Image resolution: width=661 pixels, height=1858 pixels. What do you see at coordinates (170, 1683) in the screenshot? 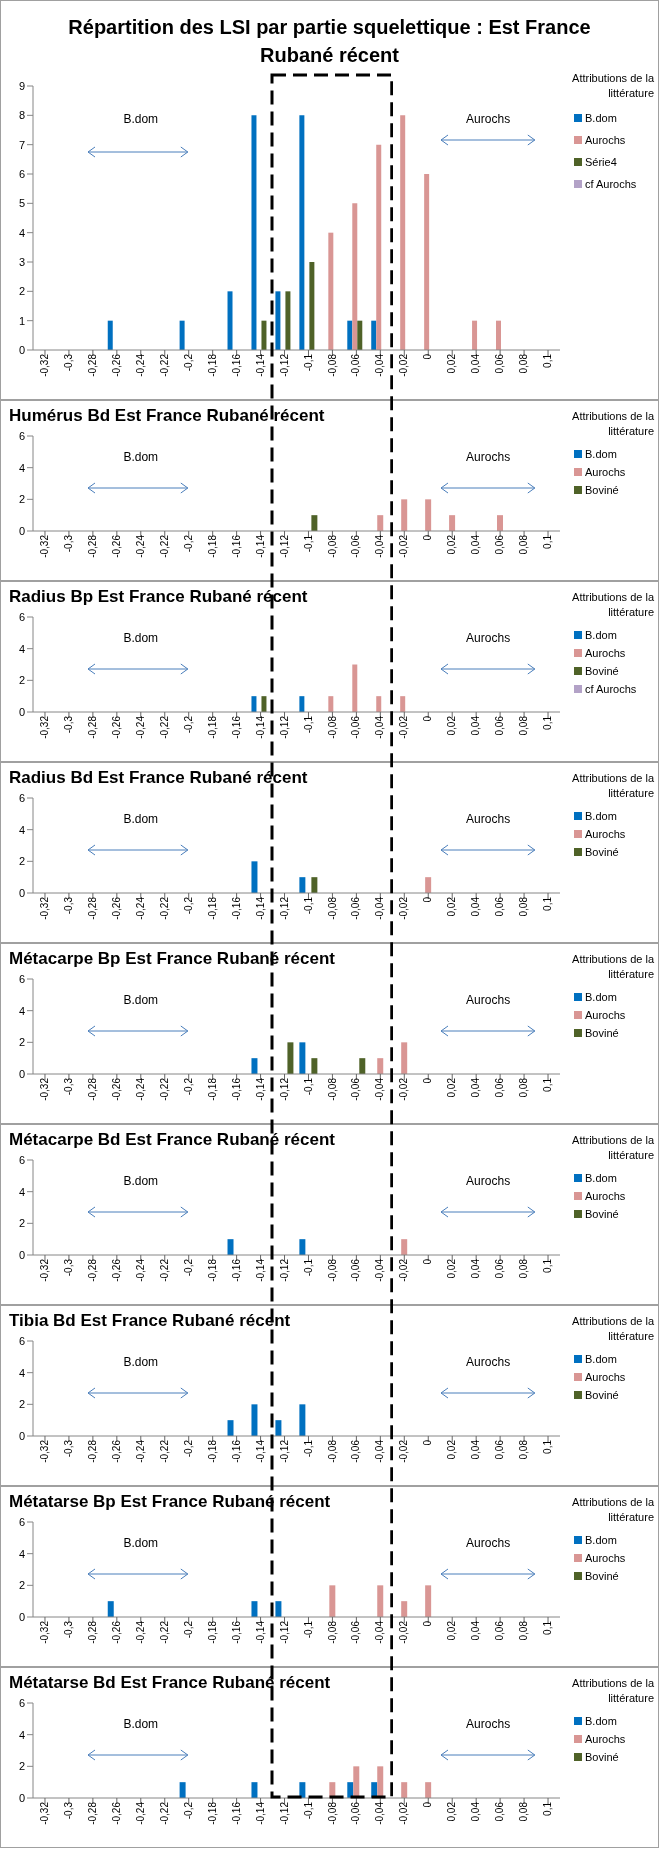
I see `chart-title: Métatarse Bd Est France Rubané récent` at bounding box center [170, 1683].